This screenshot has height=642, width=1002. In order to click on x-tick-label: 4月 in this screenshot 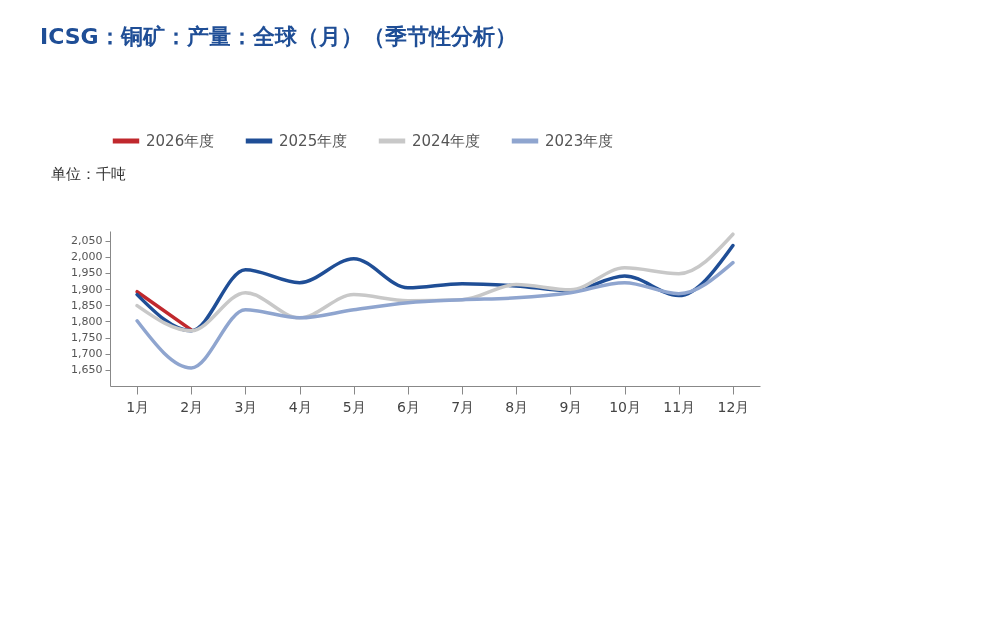, I will do `click(300, 406)`.